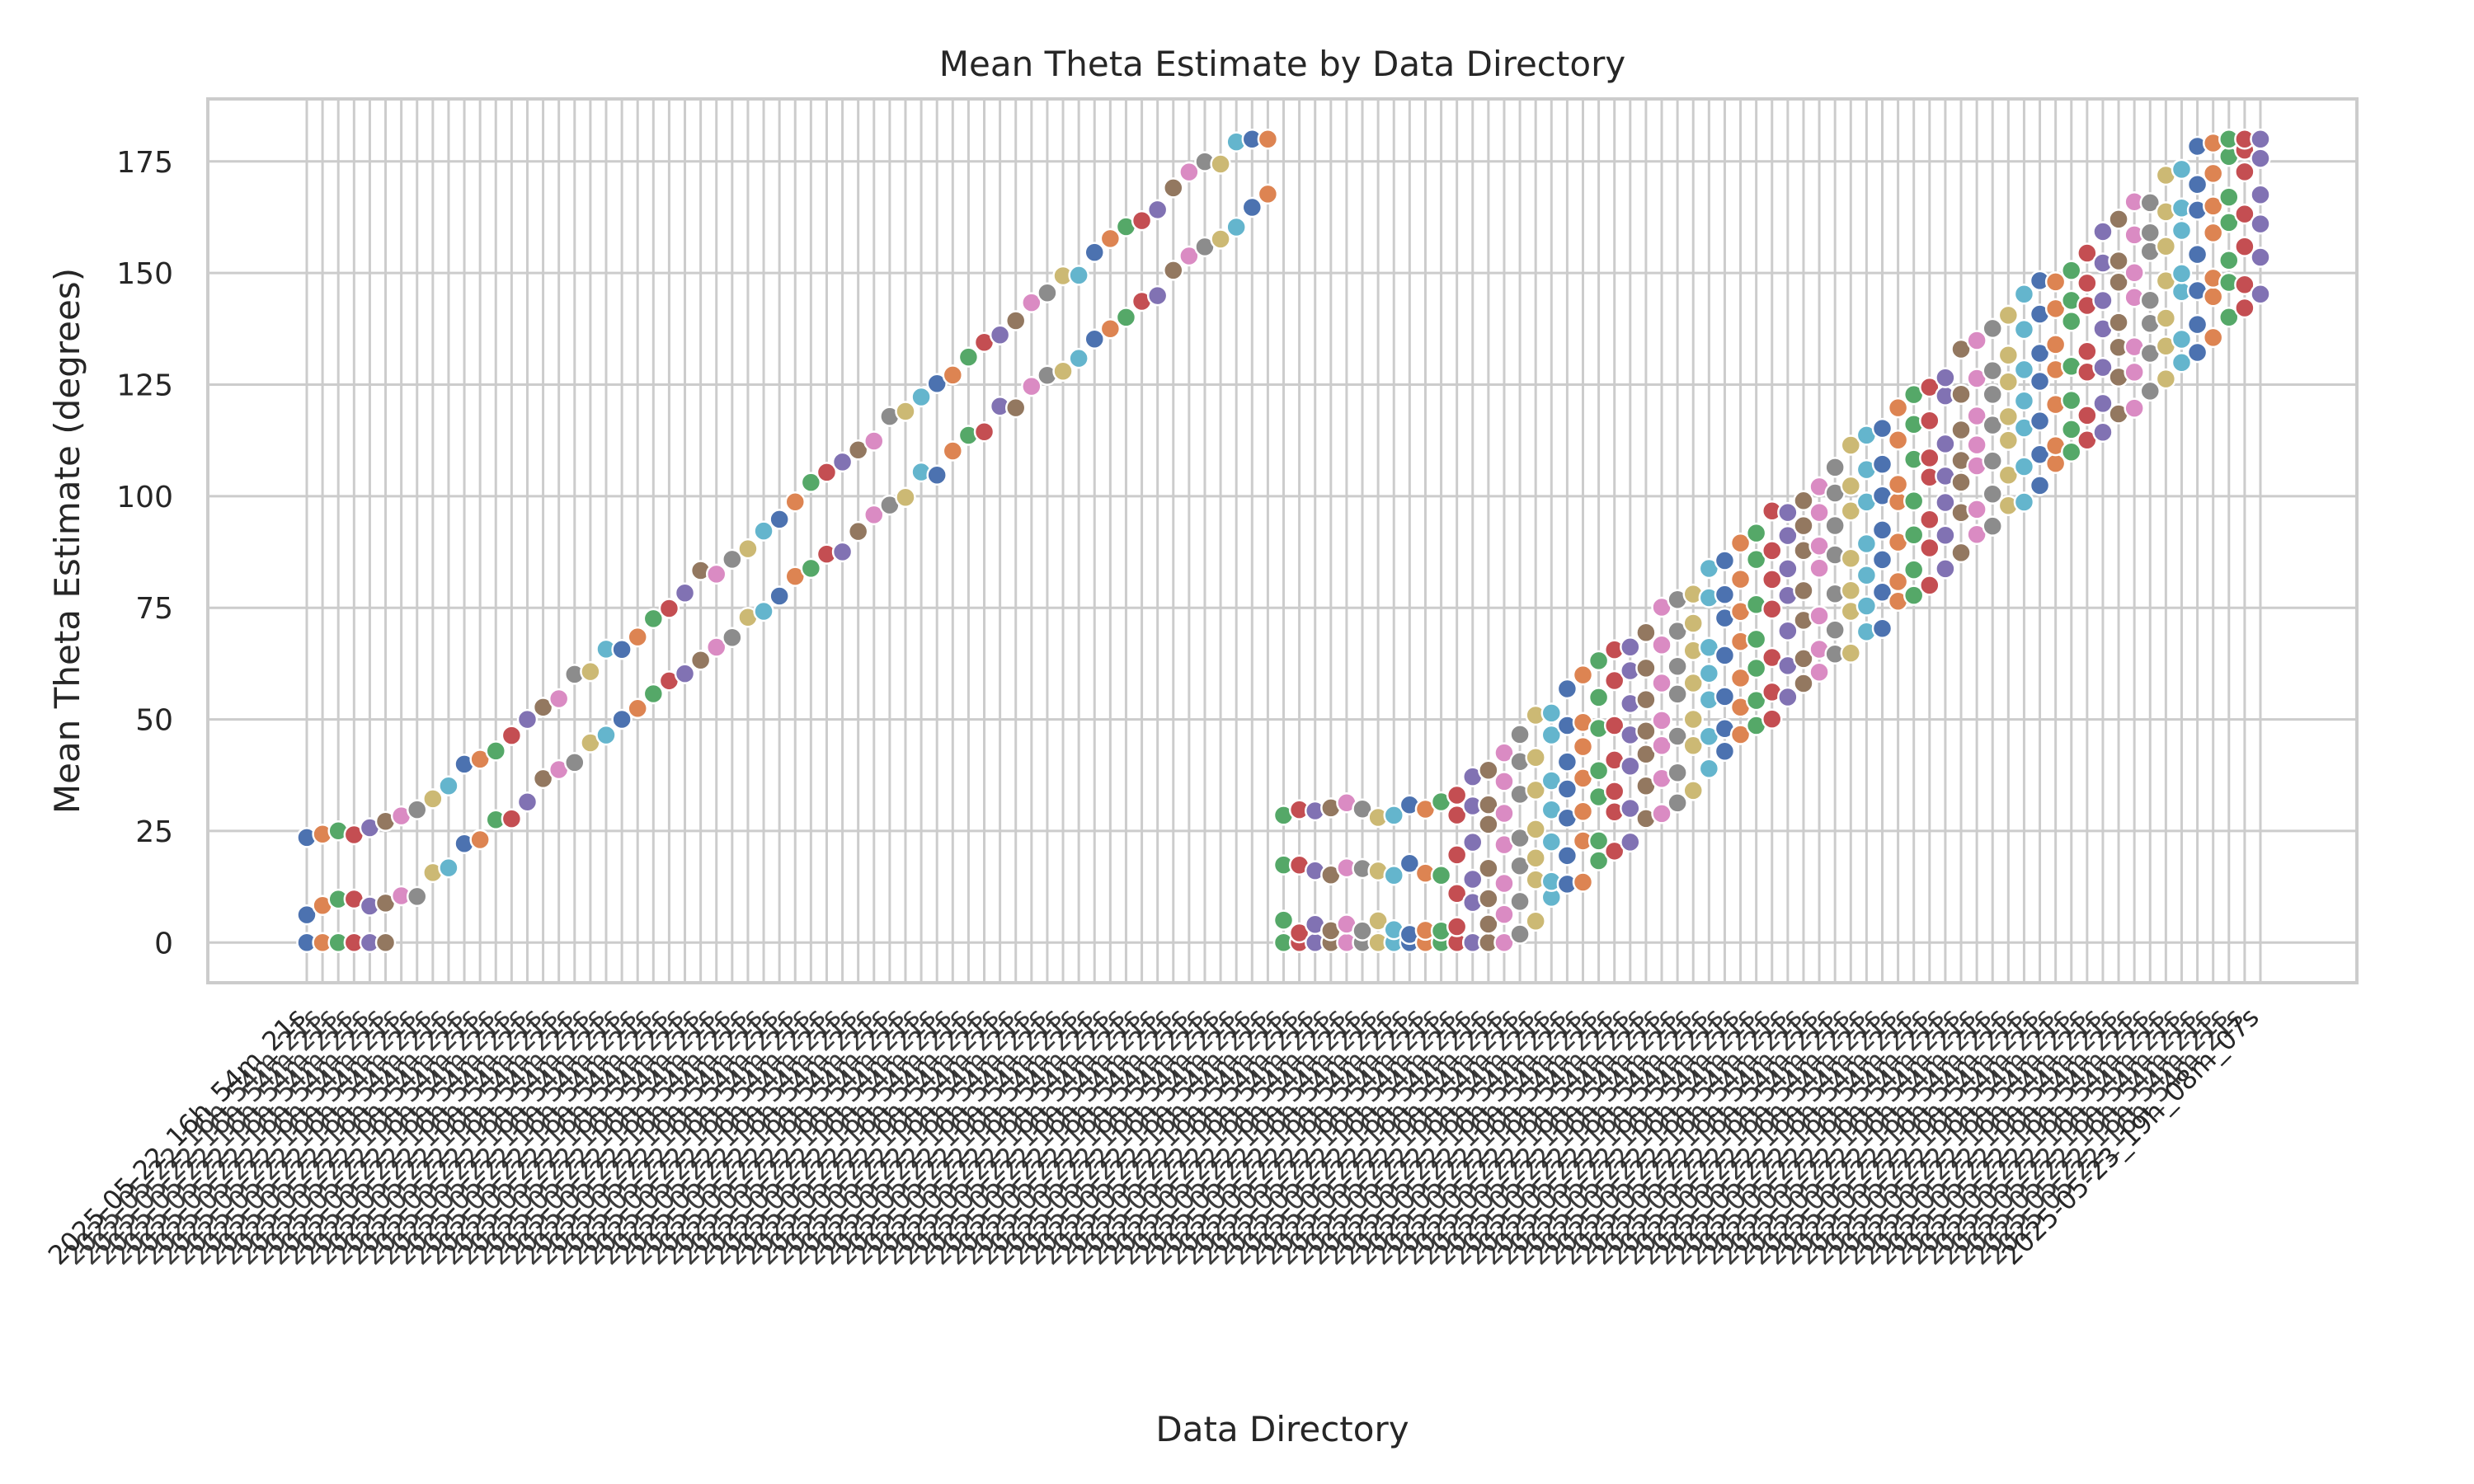 This screenshot has width=2474, height=1484. Describe the element at coordinates (1282, 64) in the screenshot. I see `chart-title: Mean Theta Estimate by Data Directory` at that location.